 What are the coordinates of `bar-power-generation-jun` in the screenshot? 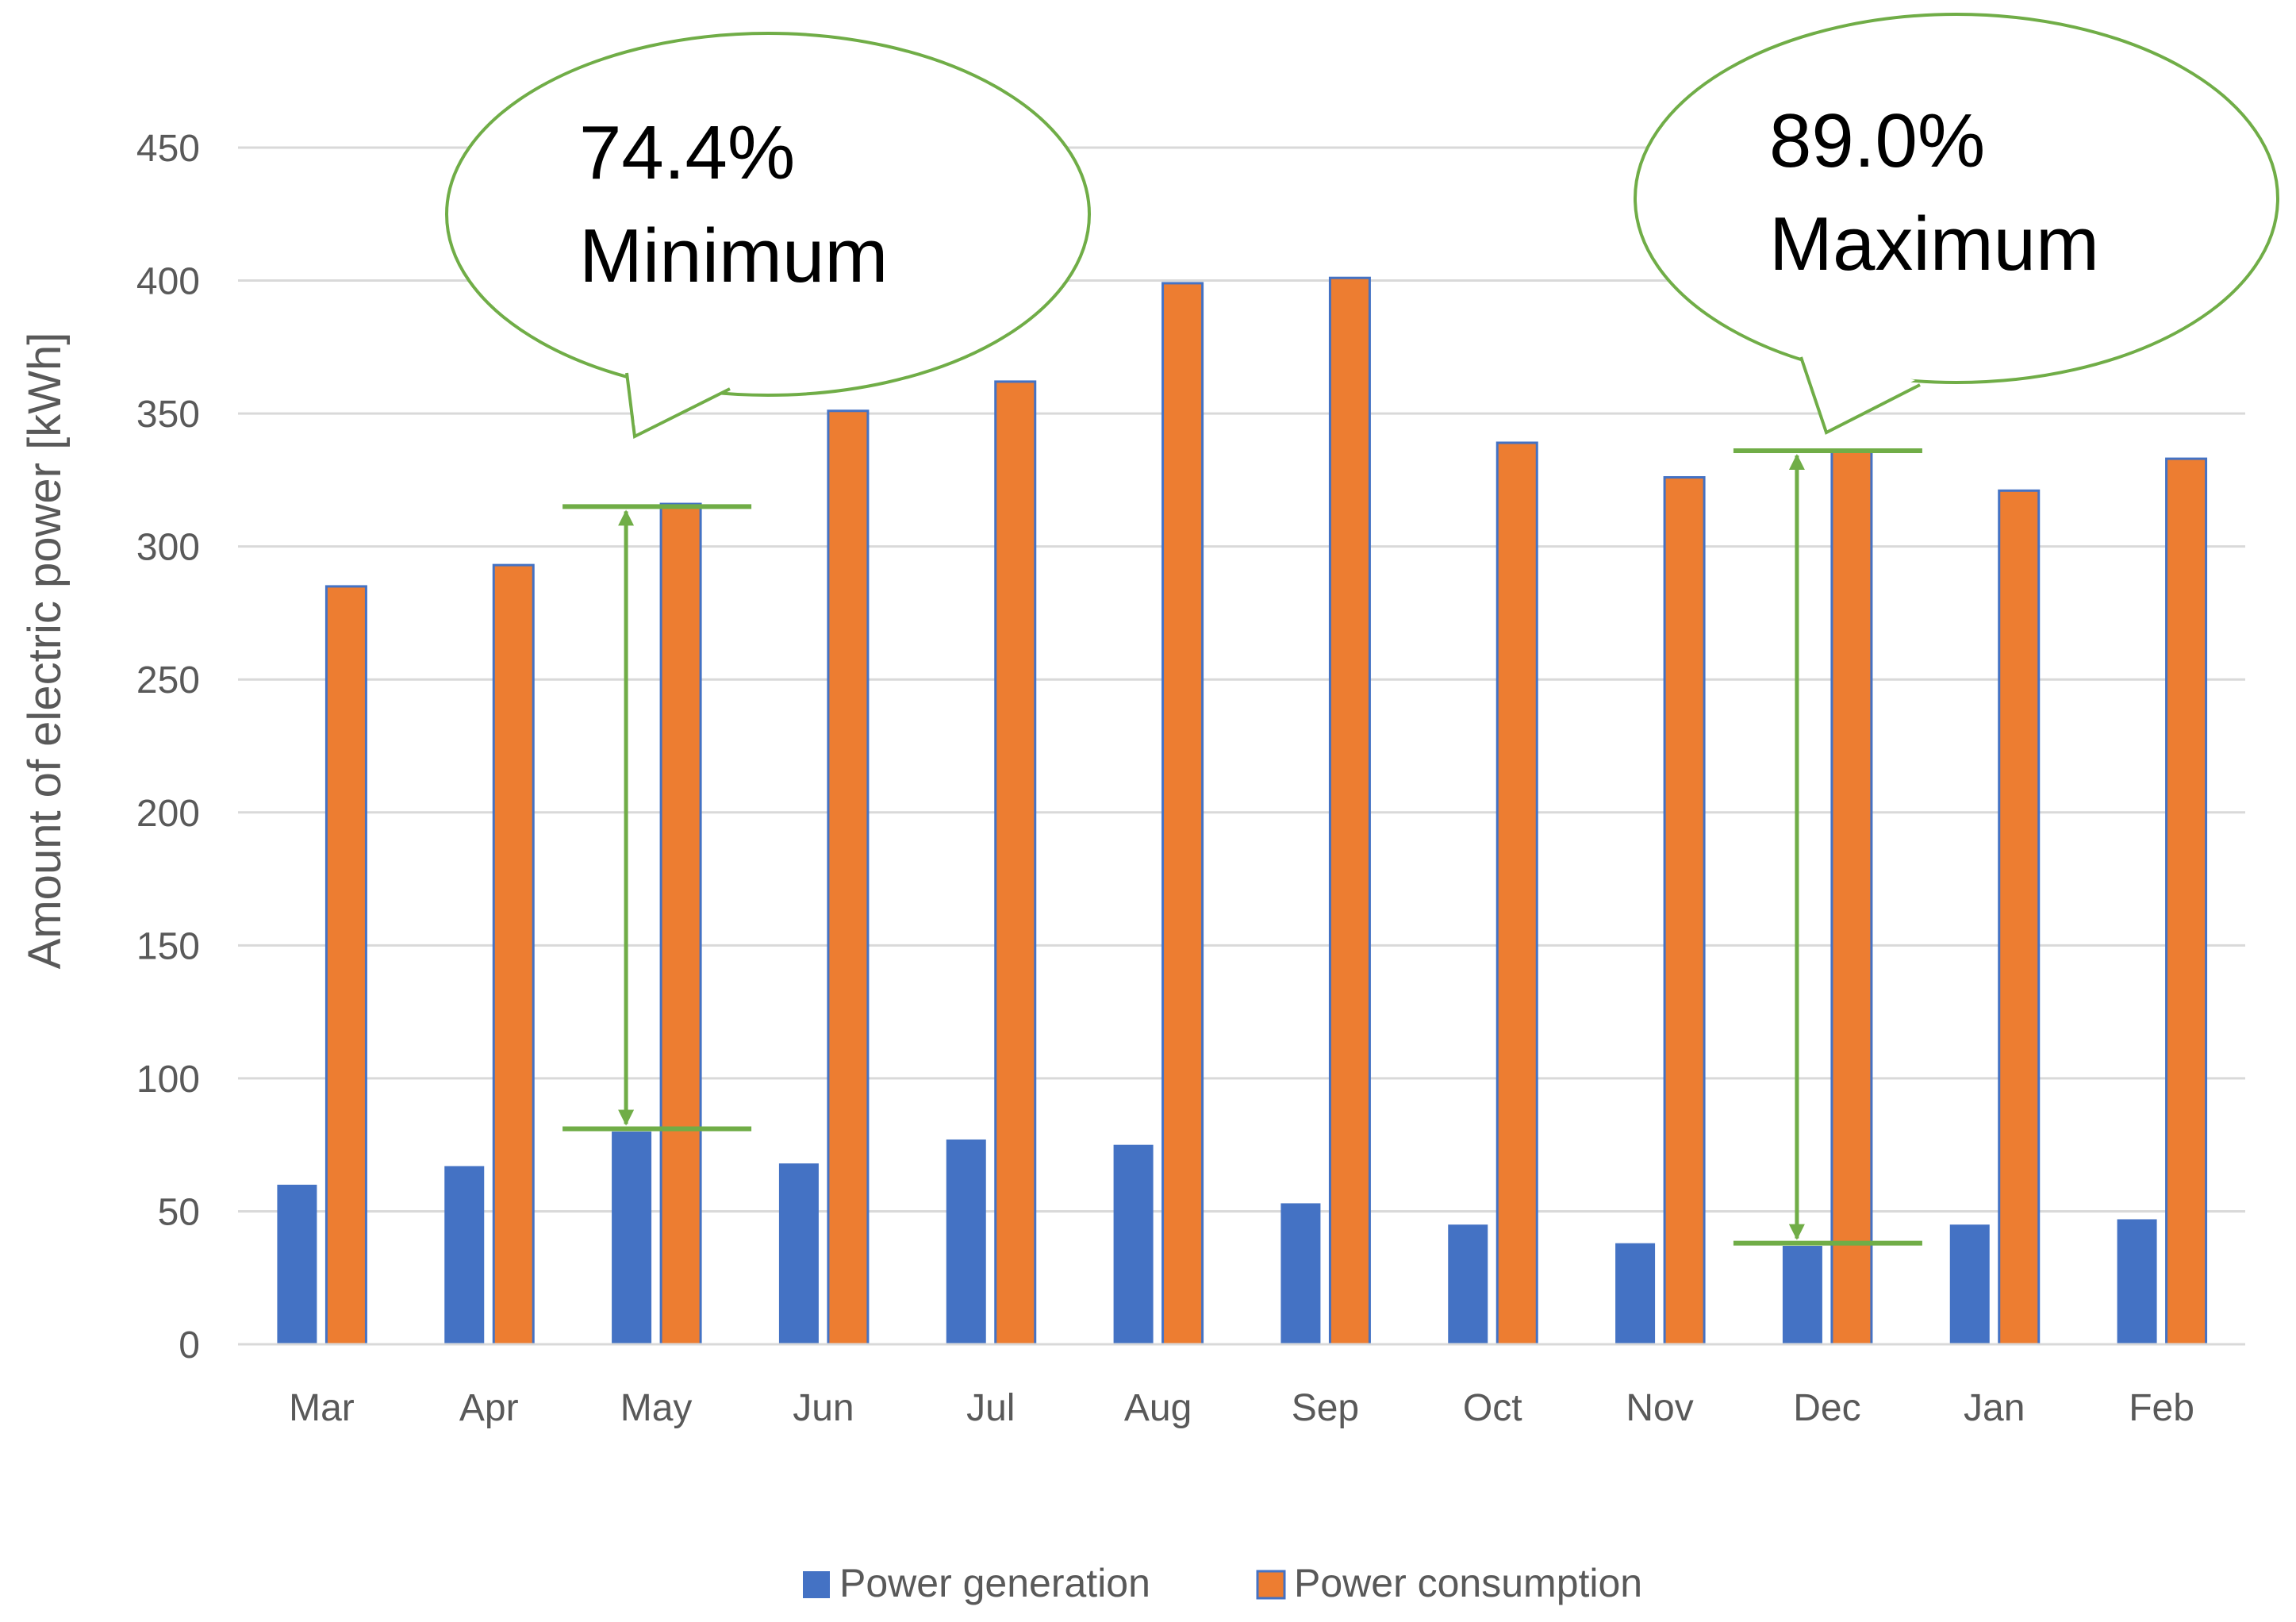 It's located at (798, 1253).